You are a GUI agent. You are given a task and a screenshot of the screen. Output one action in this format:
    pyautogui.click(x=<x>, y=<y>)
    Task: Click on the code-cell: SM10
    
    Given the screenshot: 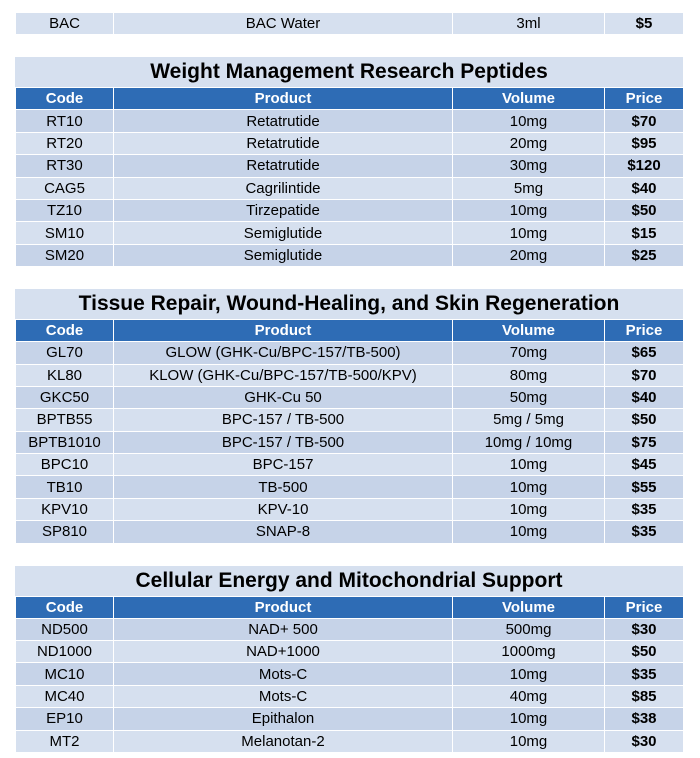 What is the action you would take?
    pyautogui.click(x=64, y=233)
    